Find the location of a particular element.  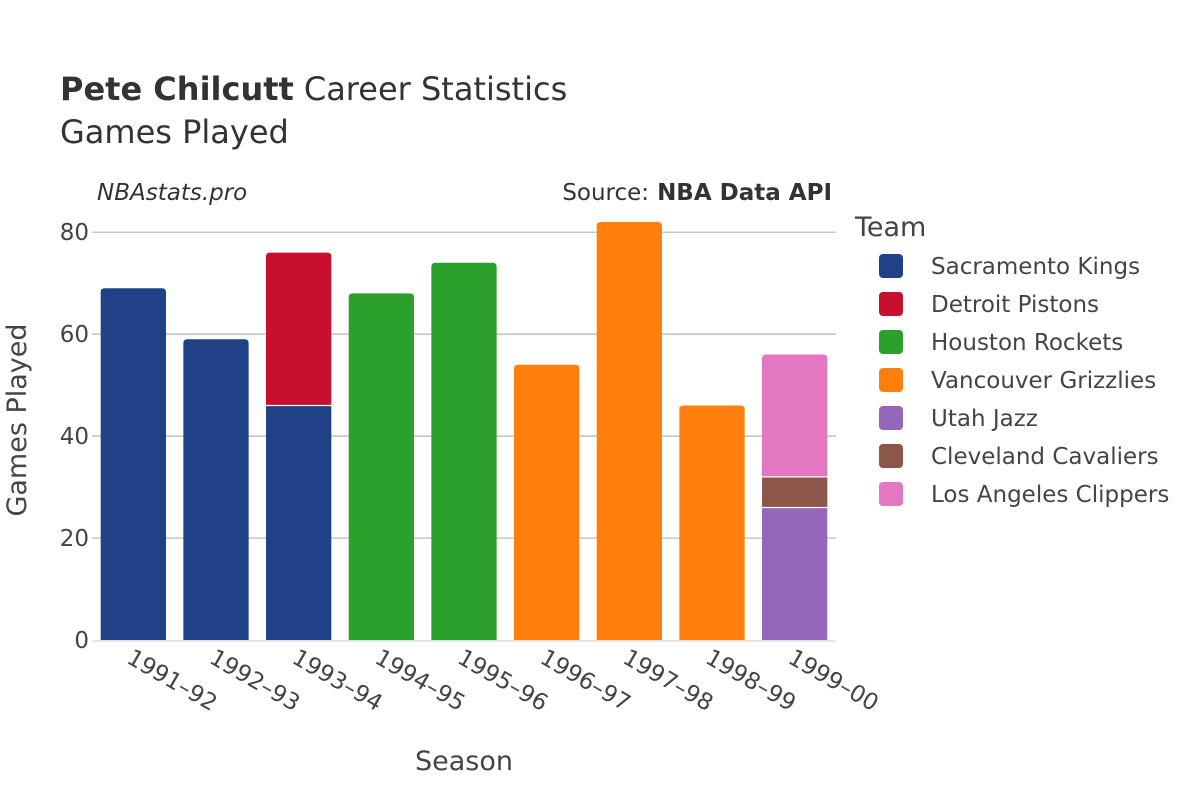

y-tick-label: 40 is located at coordinates (74, 437).